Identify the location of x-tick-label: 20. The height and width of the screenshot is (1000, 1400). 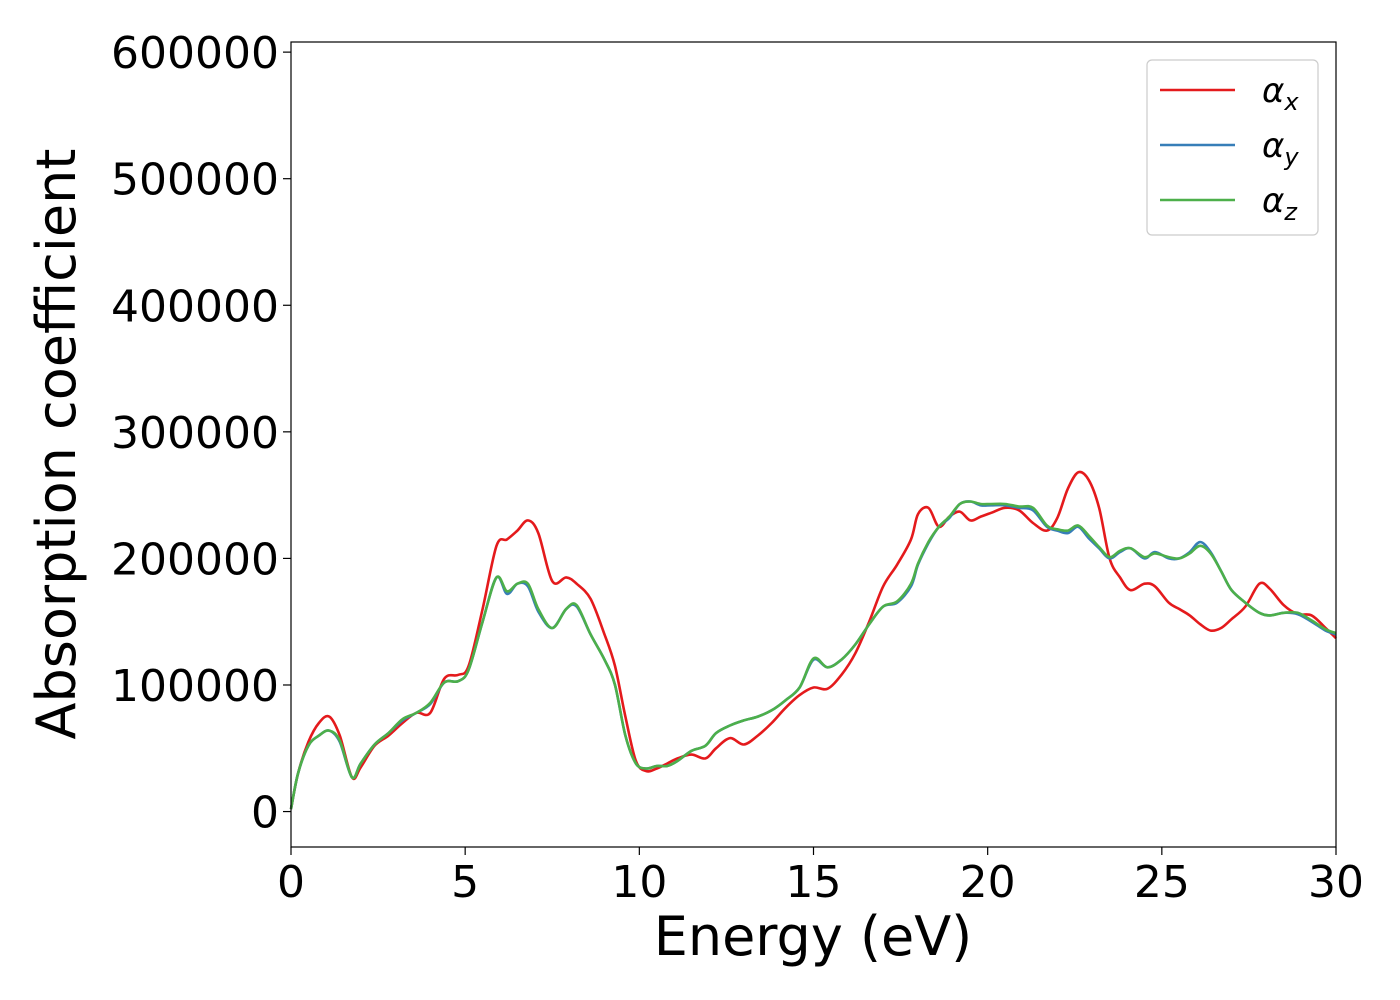
(988, 882).